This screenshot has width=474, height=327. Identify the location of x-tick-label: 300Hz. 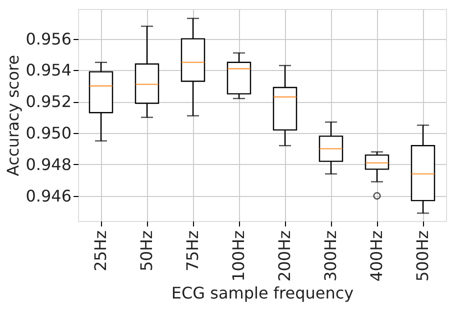
(330, 256).